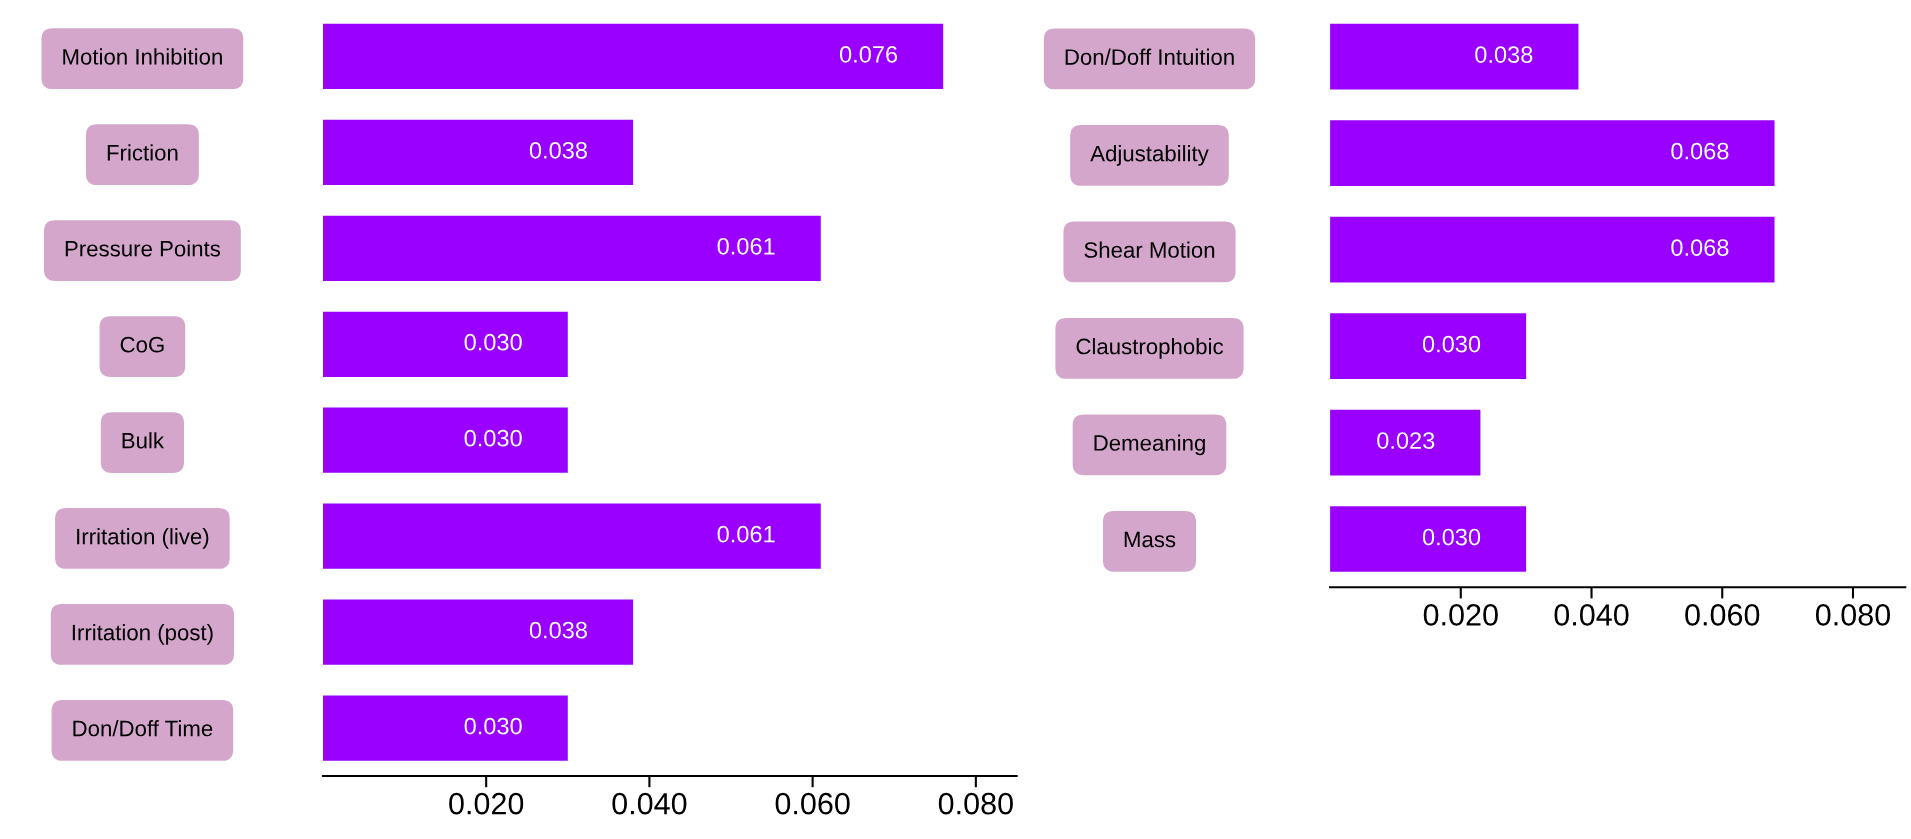 Image resolution: width=1911 pixels, height=839 pixels. What do you see at coordinates (142, 634) in the screenshot?
I see `y-tick-label: Irritation (post)` at bounding box center [142, 634].